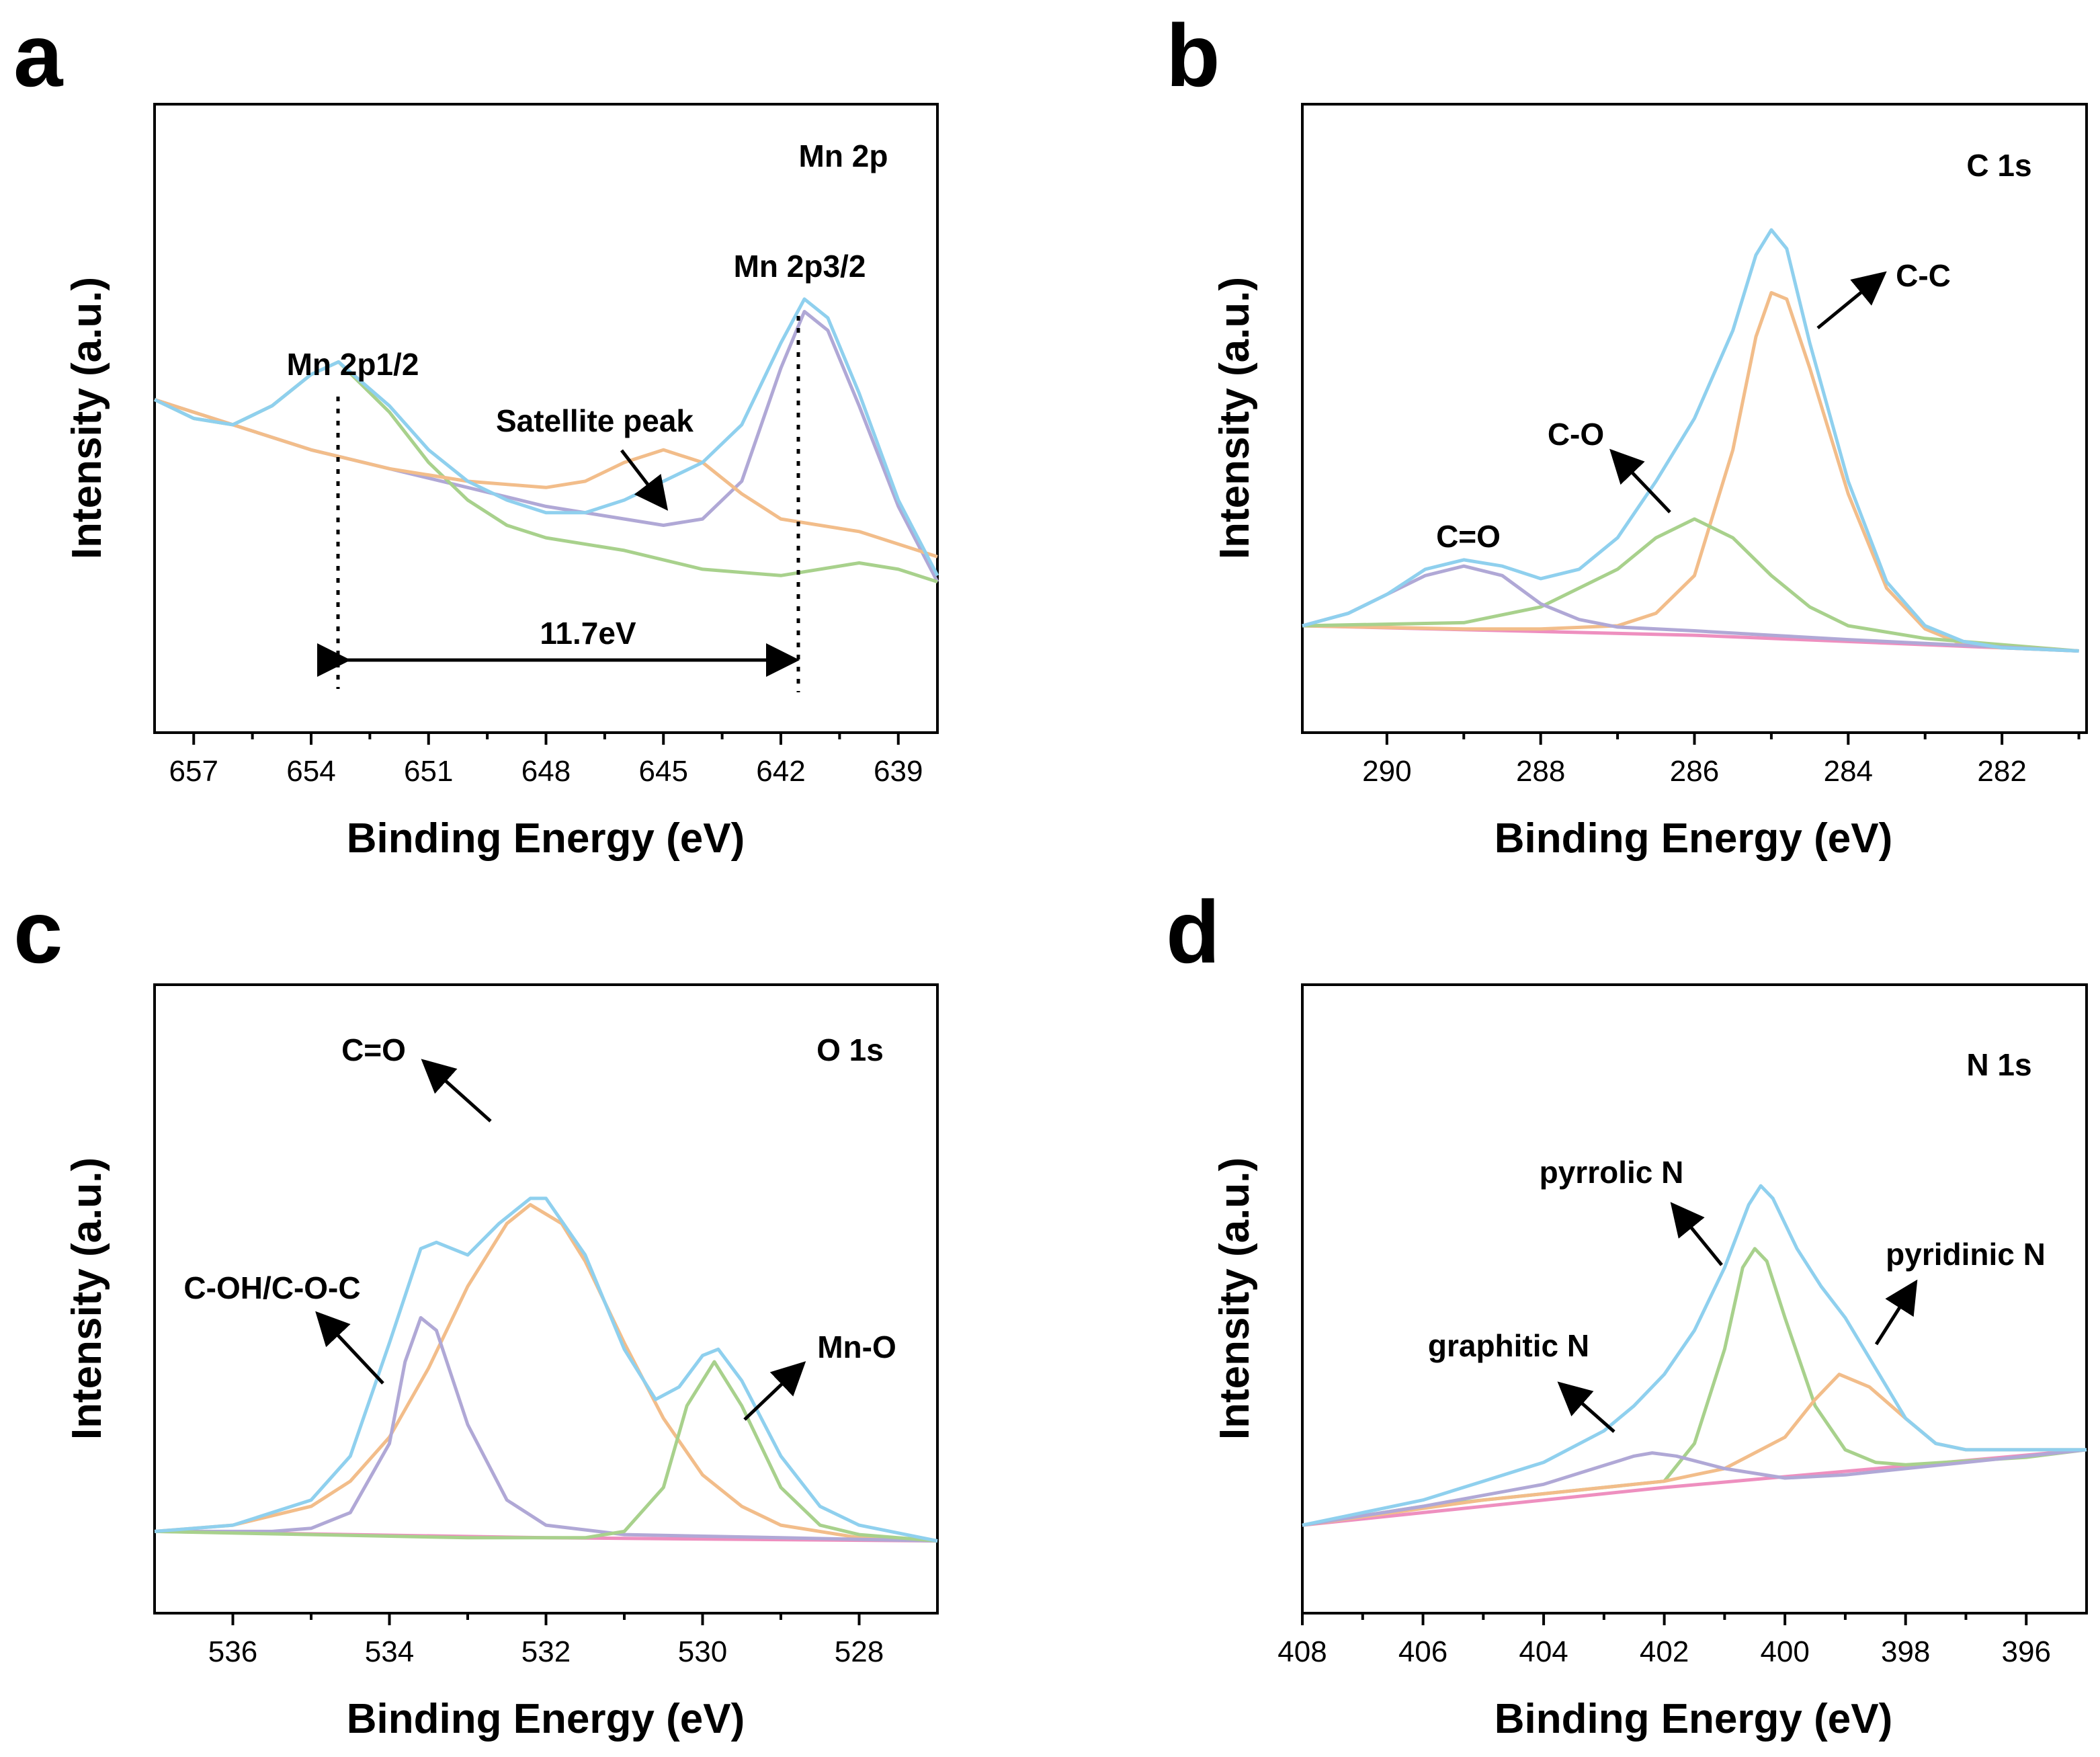  What do you see at coordinates (703, 1652) in the screenshot?
I see `x-tick-label-c-530: 530` at bounding box center [703, 1652].